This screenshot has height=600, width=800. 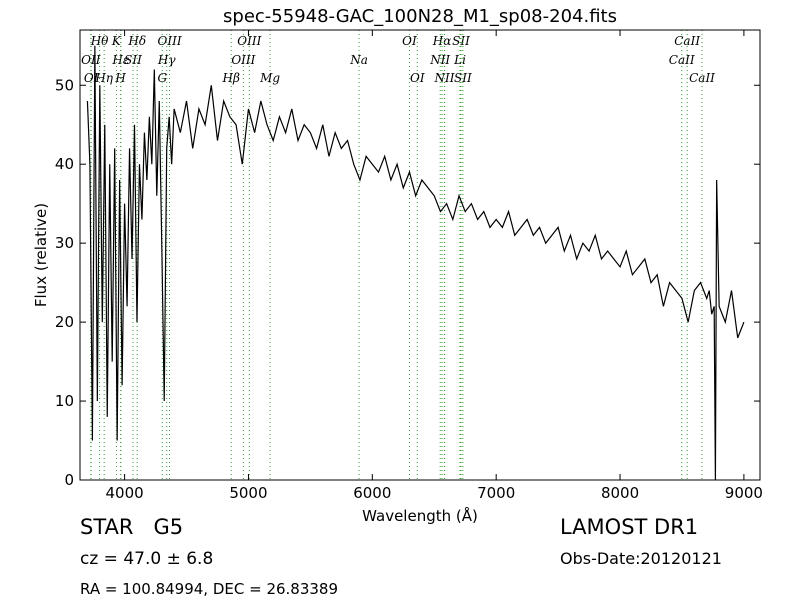 What do you see at coordinates (620, 493) in the screenshot?
I see `x-tick-label: 8000` at bounding box center [620, 493].